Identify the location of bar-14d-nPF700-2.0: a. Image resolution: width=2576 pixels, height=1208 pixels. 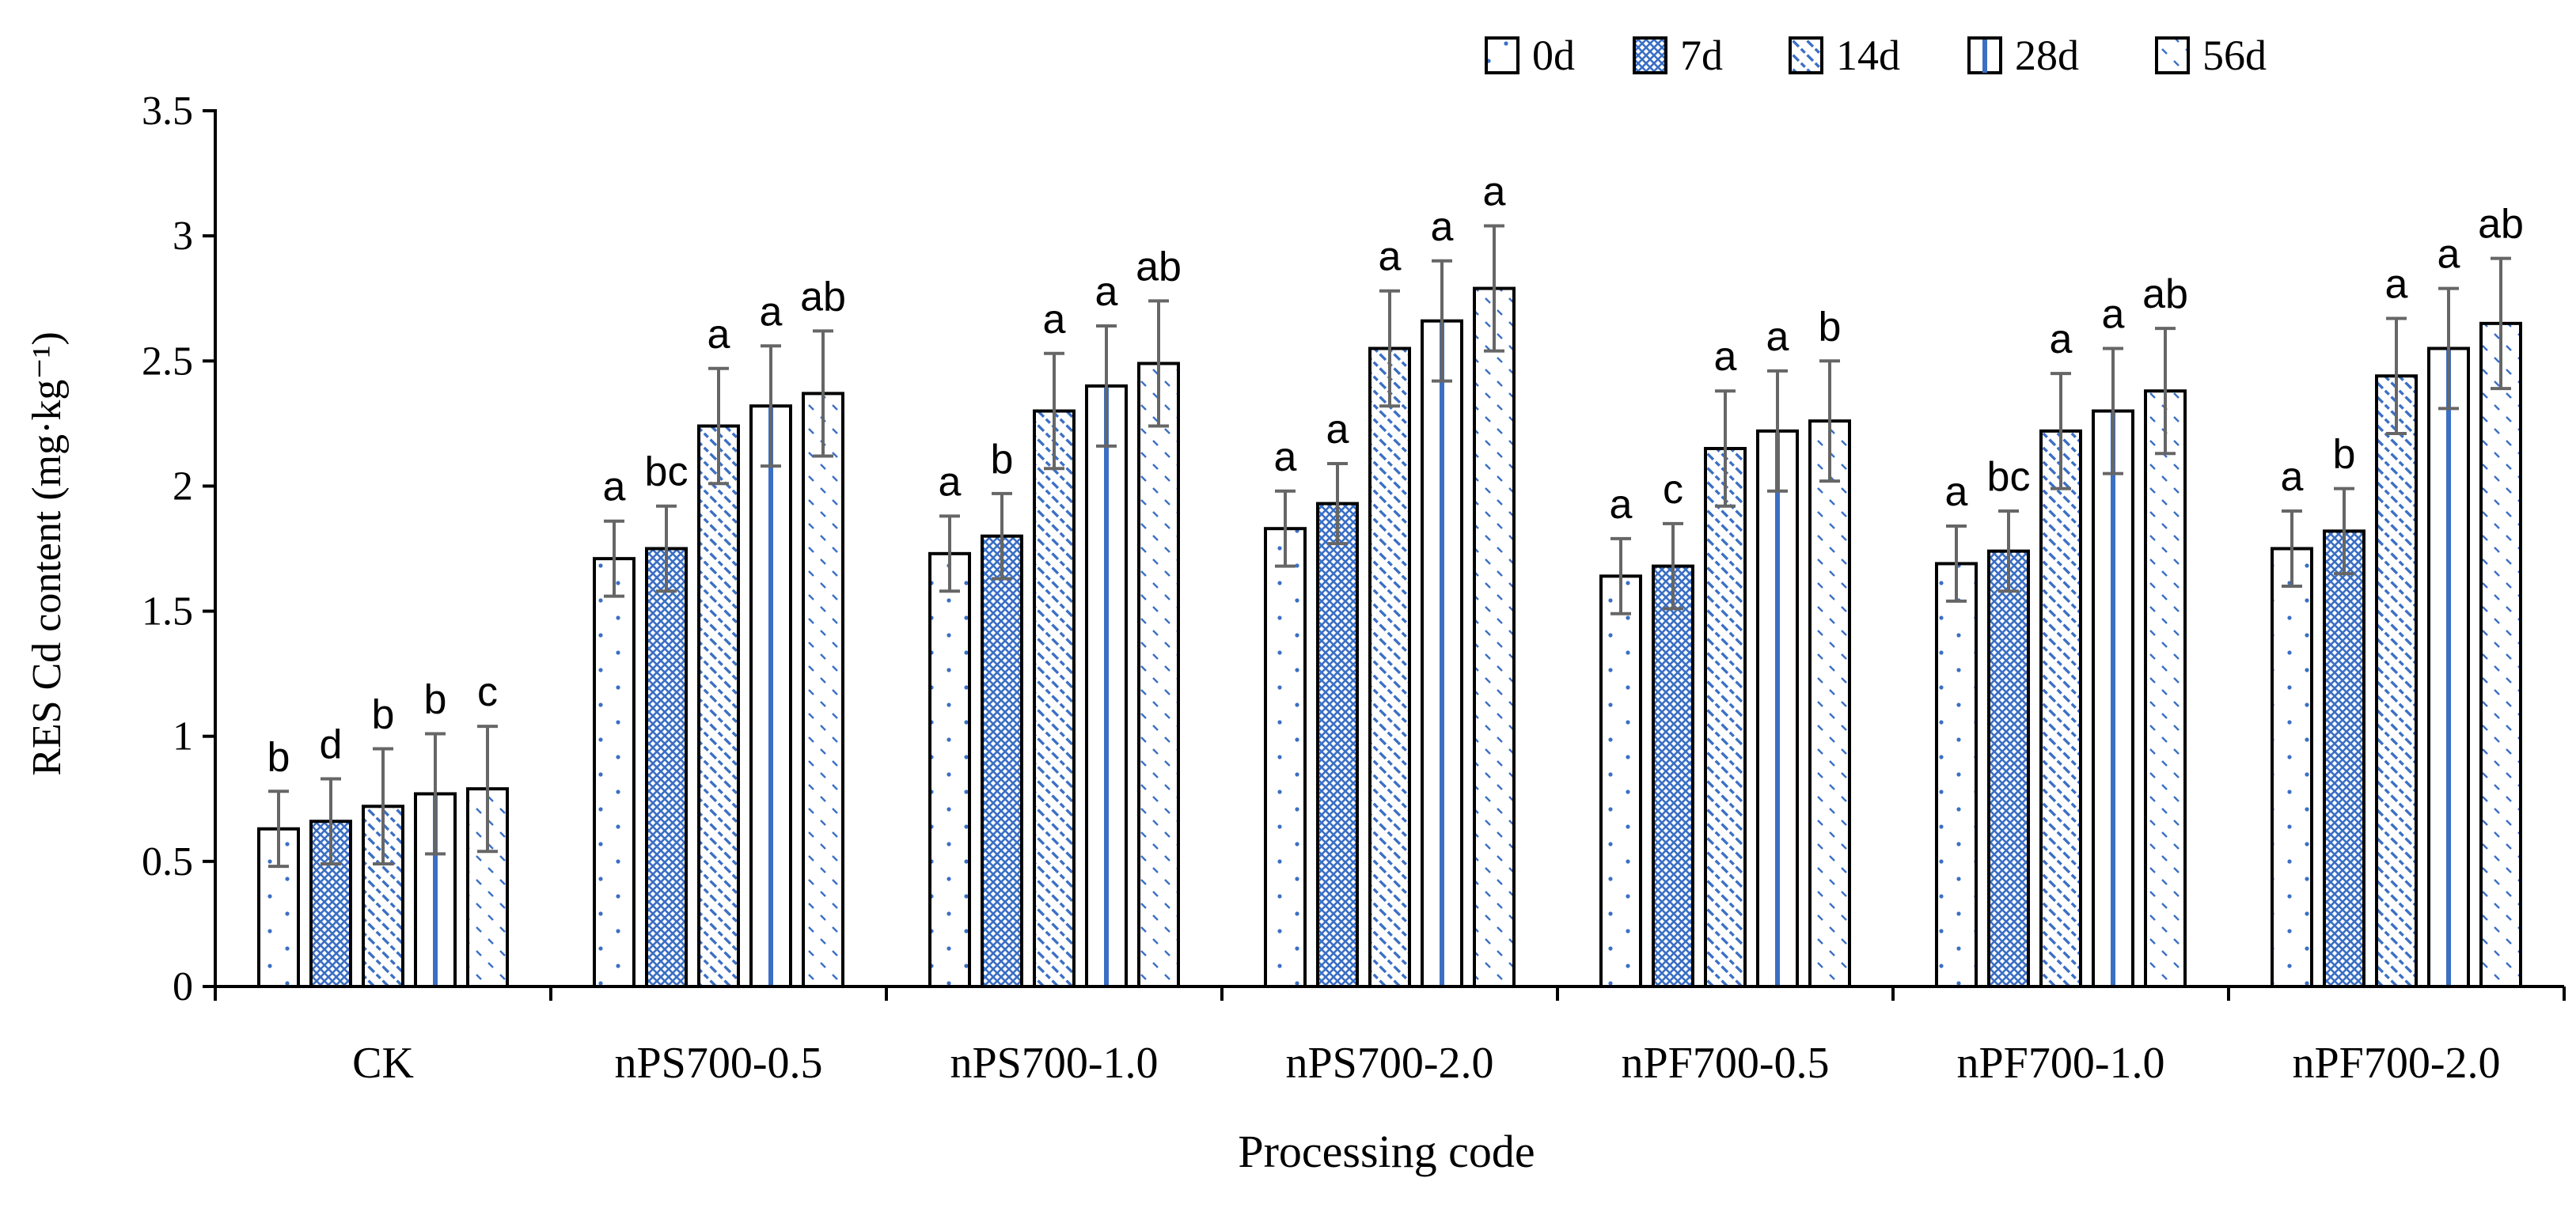
(2396, 625).